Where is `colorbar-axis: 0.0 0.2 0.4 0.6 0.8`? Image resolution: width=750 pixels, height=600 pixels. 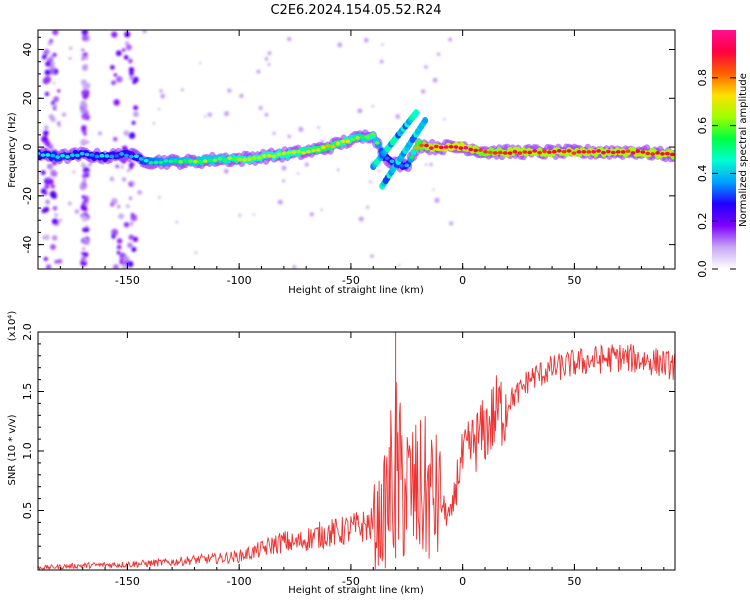
colorbar-axis: 0.0 0.2 0.4 0.6 0.8 is located at coordinates (716, 173).